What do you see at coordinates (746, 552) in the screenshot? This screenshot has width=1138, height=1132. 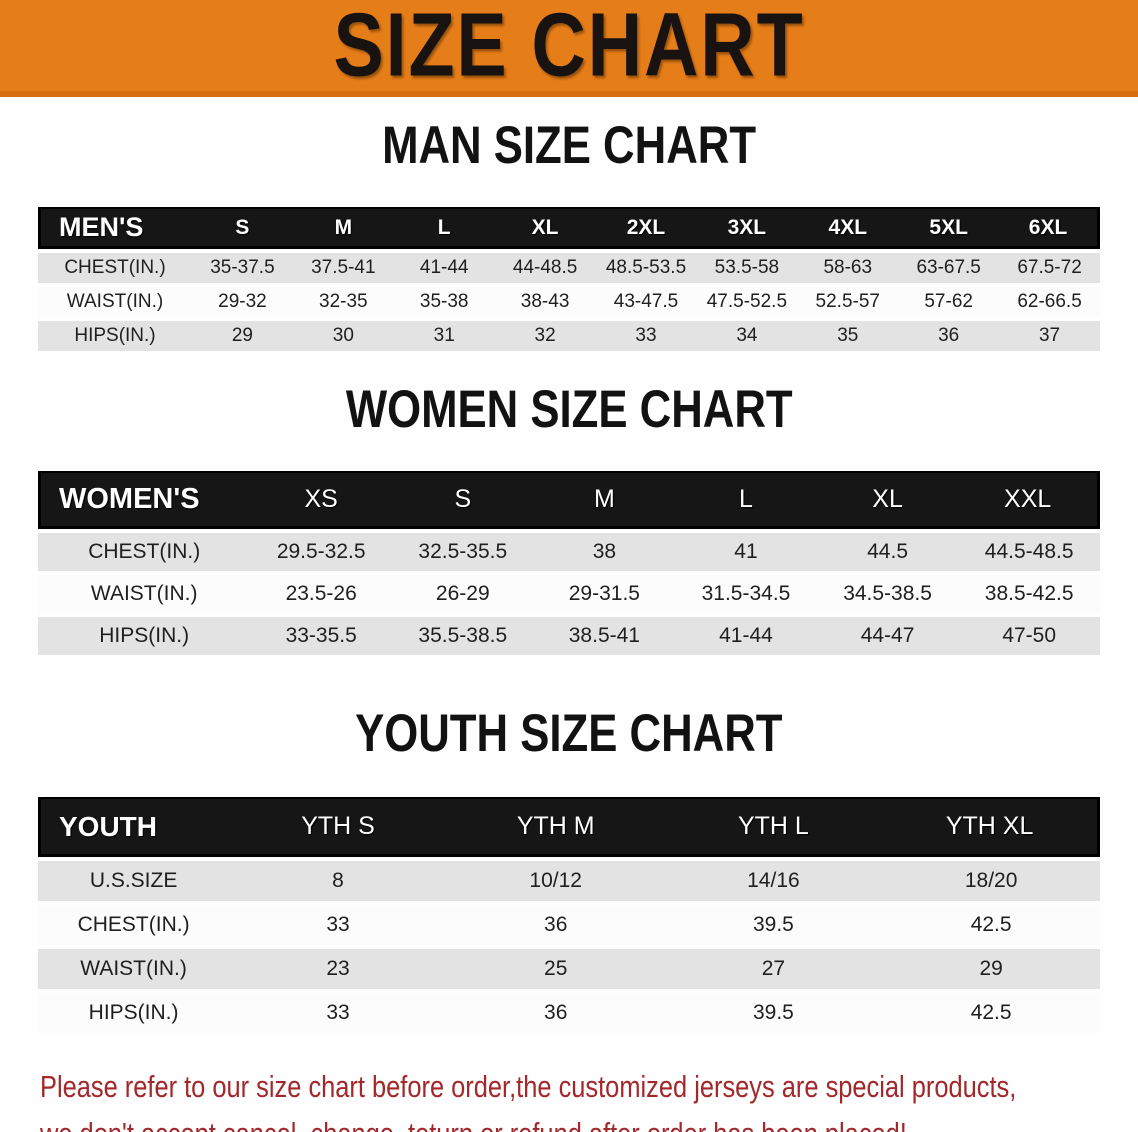 I see `size-value-cell: 41` at bounding box center [746, 552].